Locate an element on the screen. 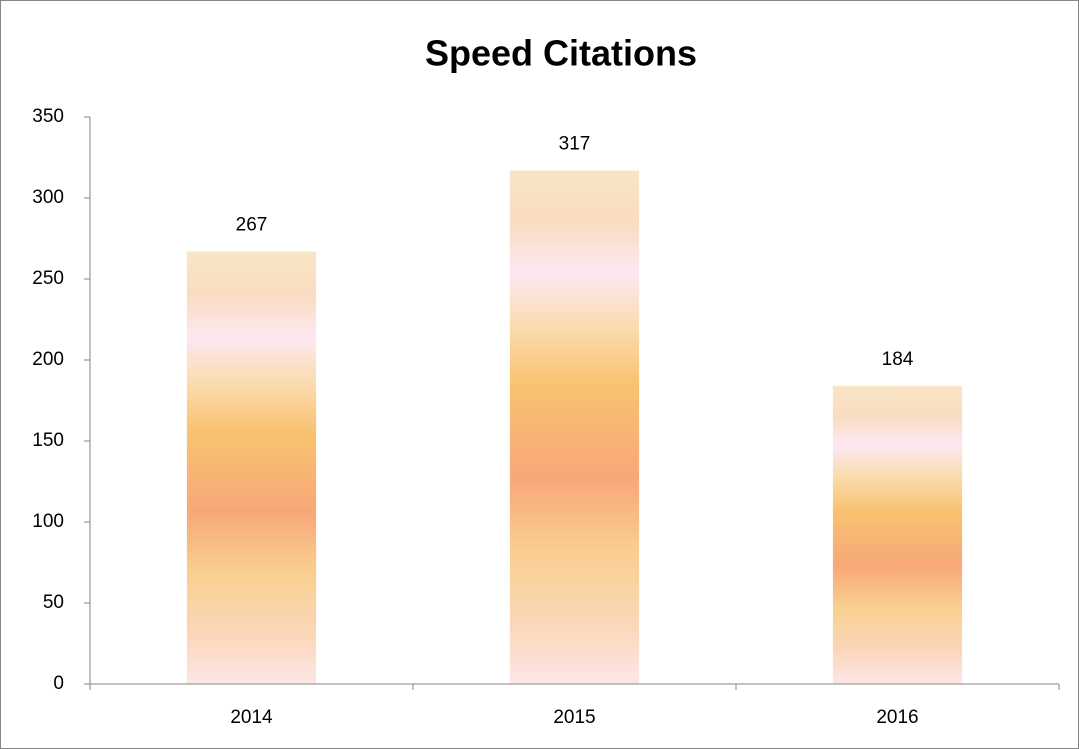  x-tick-label: 2015 is located at coordinates (574, 717).